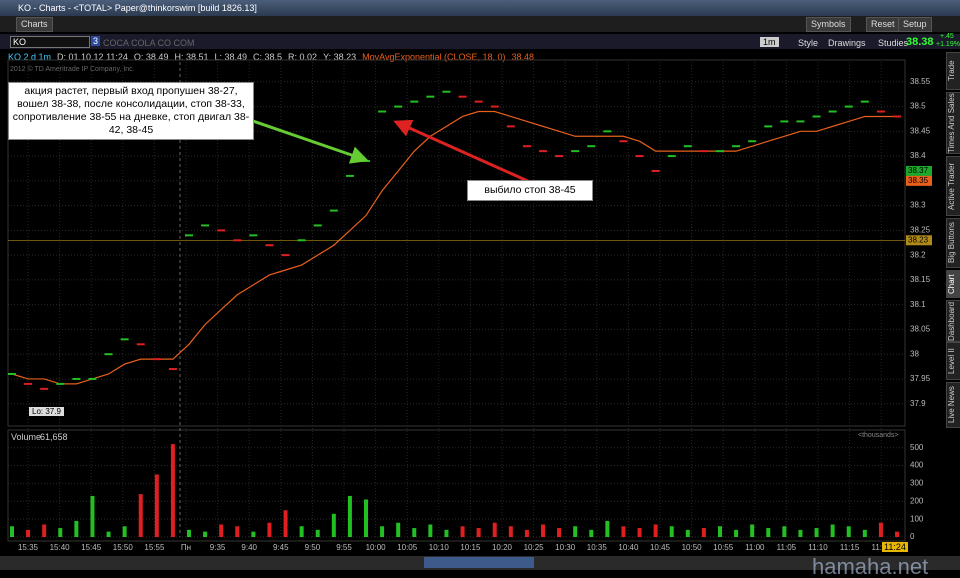 The height and width of the screenshot is (578, 960). Describe the element at coordinates (530, 190) in the screenshot. I see `annotation-right: выбило стоп 38-45` at that location.